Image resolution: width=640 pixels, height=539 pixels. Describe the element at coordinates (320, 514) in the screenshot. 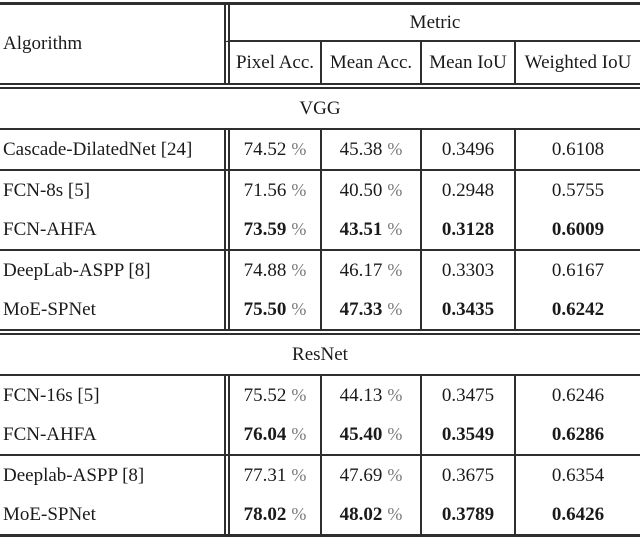

I see `table-row: MoE-SPNet 78.02% 48.02% 0.3789 0.6426` at that location.